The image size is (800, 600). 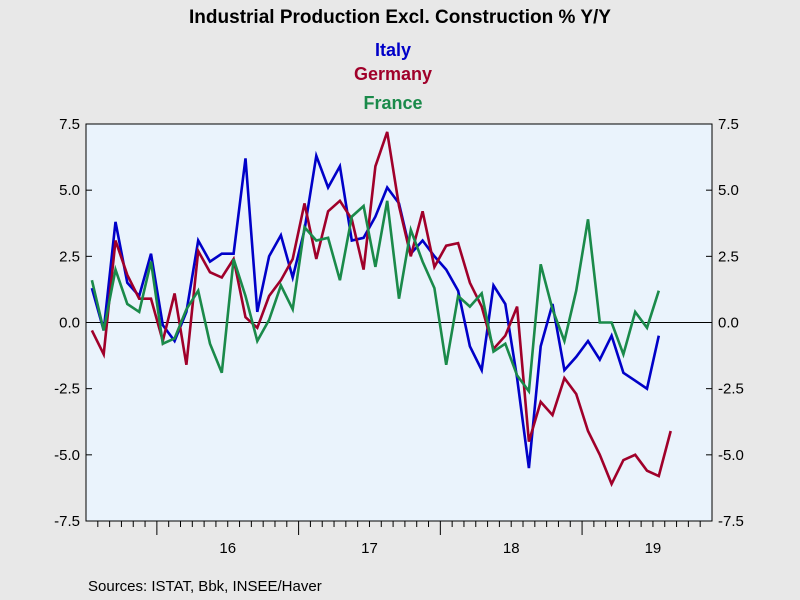 I want to click on source-note: Sources: ISTAT, Bbk, INSEE/Haver, so click(x=205, y=586).